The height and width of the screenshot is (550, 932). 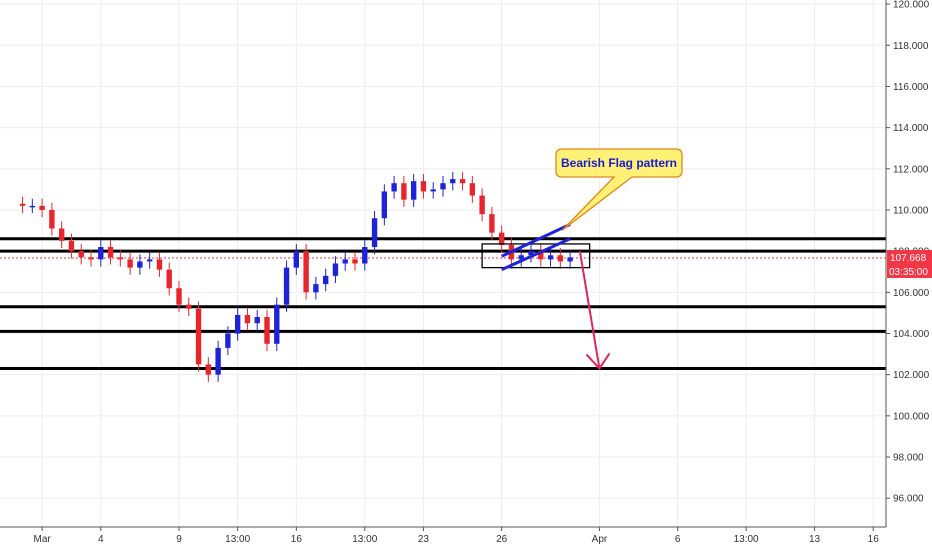 I want to click on flag-lower-line, so click(x=536, y=254).